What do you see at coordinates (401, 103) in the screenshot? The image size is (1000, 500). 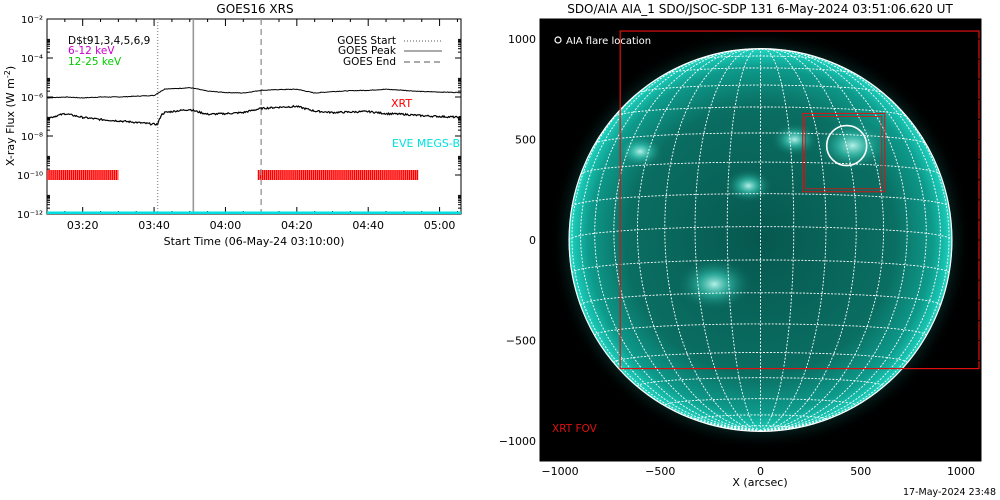 I see `goes-xrt-label: XRT` at bounding box center [401, 103].